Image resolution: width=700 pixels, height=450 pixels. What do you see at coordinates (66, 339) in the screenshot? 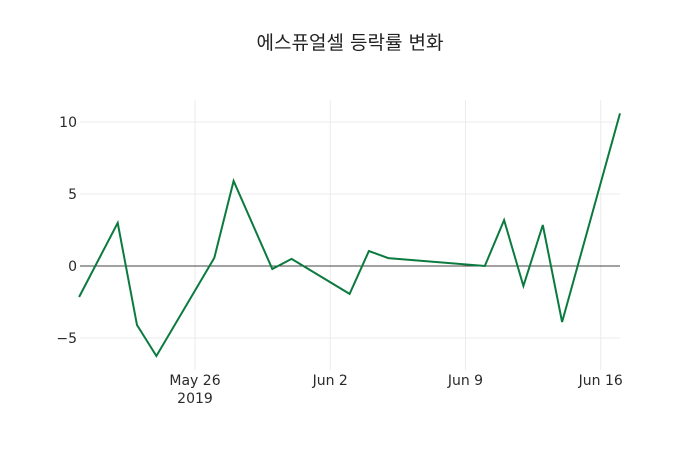
I see `y-tick-label: −5` at bounding box center [66, 339].